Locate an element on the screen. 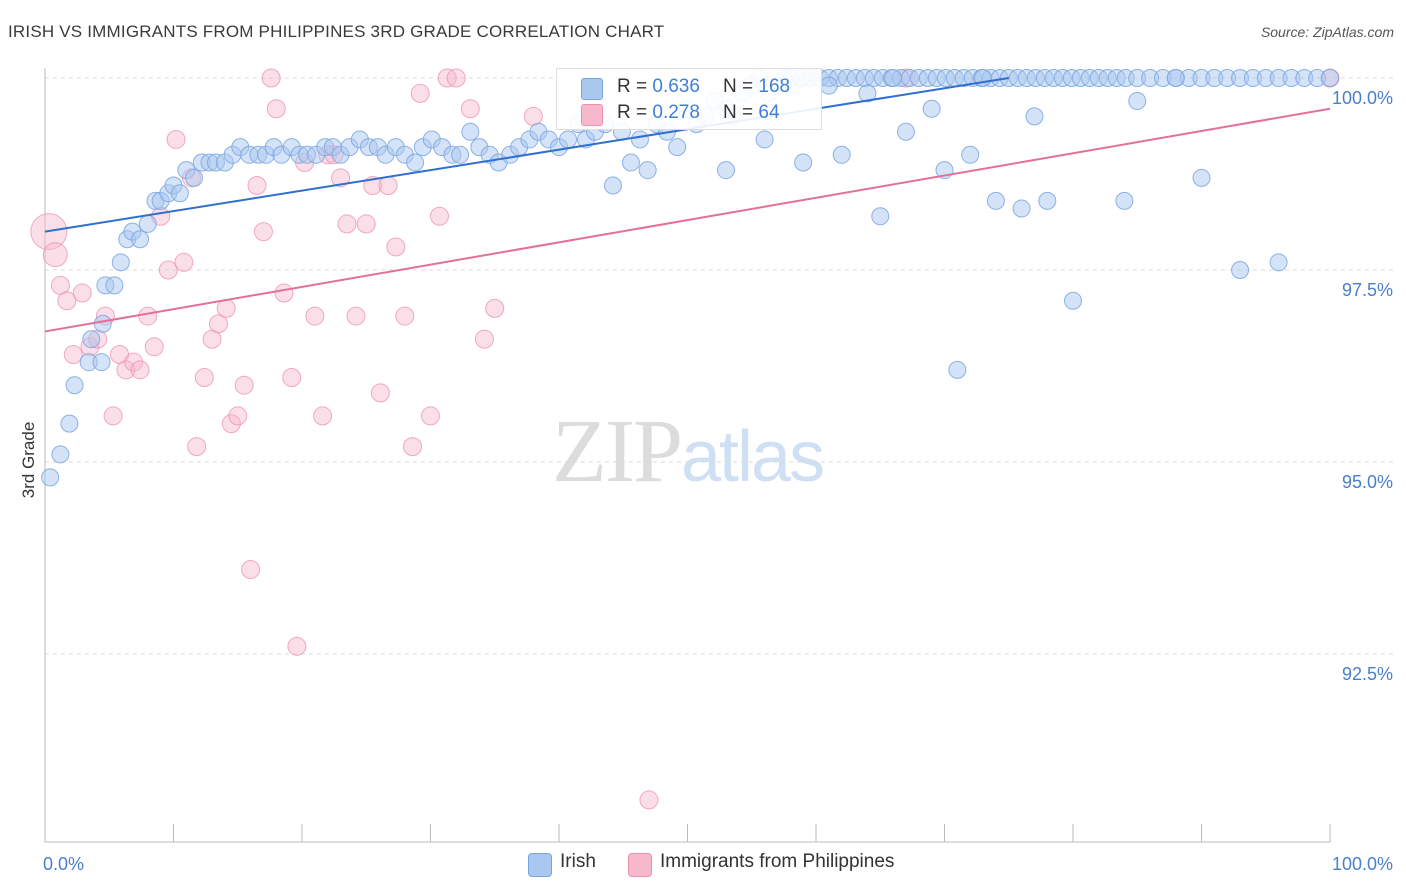 This screenshot has width=1406, height=892. legend-n-irish: N = 168 is located at coordinates (756, 87).